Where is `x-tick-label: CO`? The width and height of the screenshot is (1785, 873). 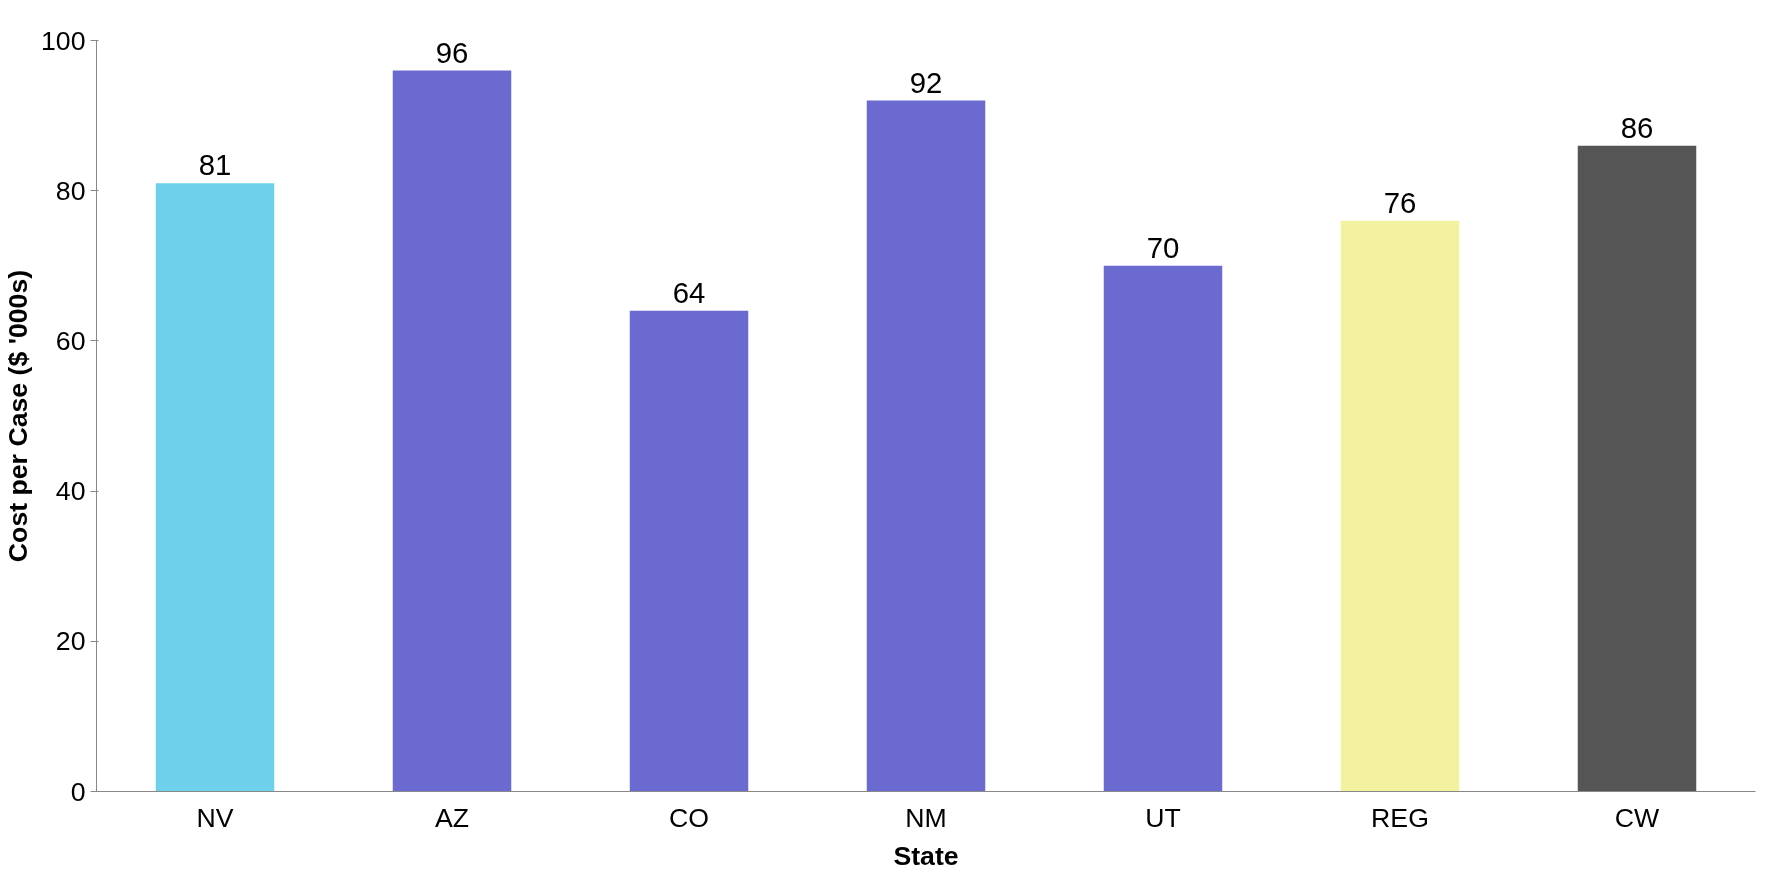 x-tick-label: CO is located at coordinates (689, 817).